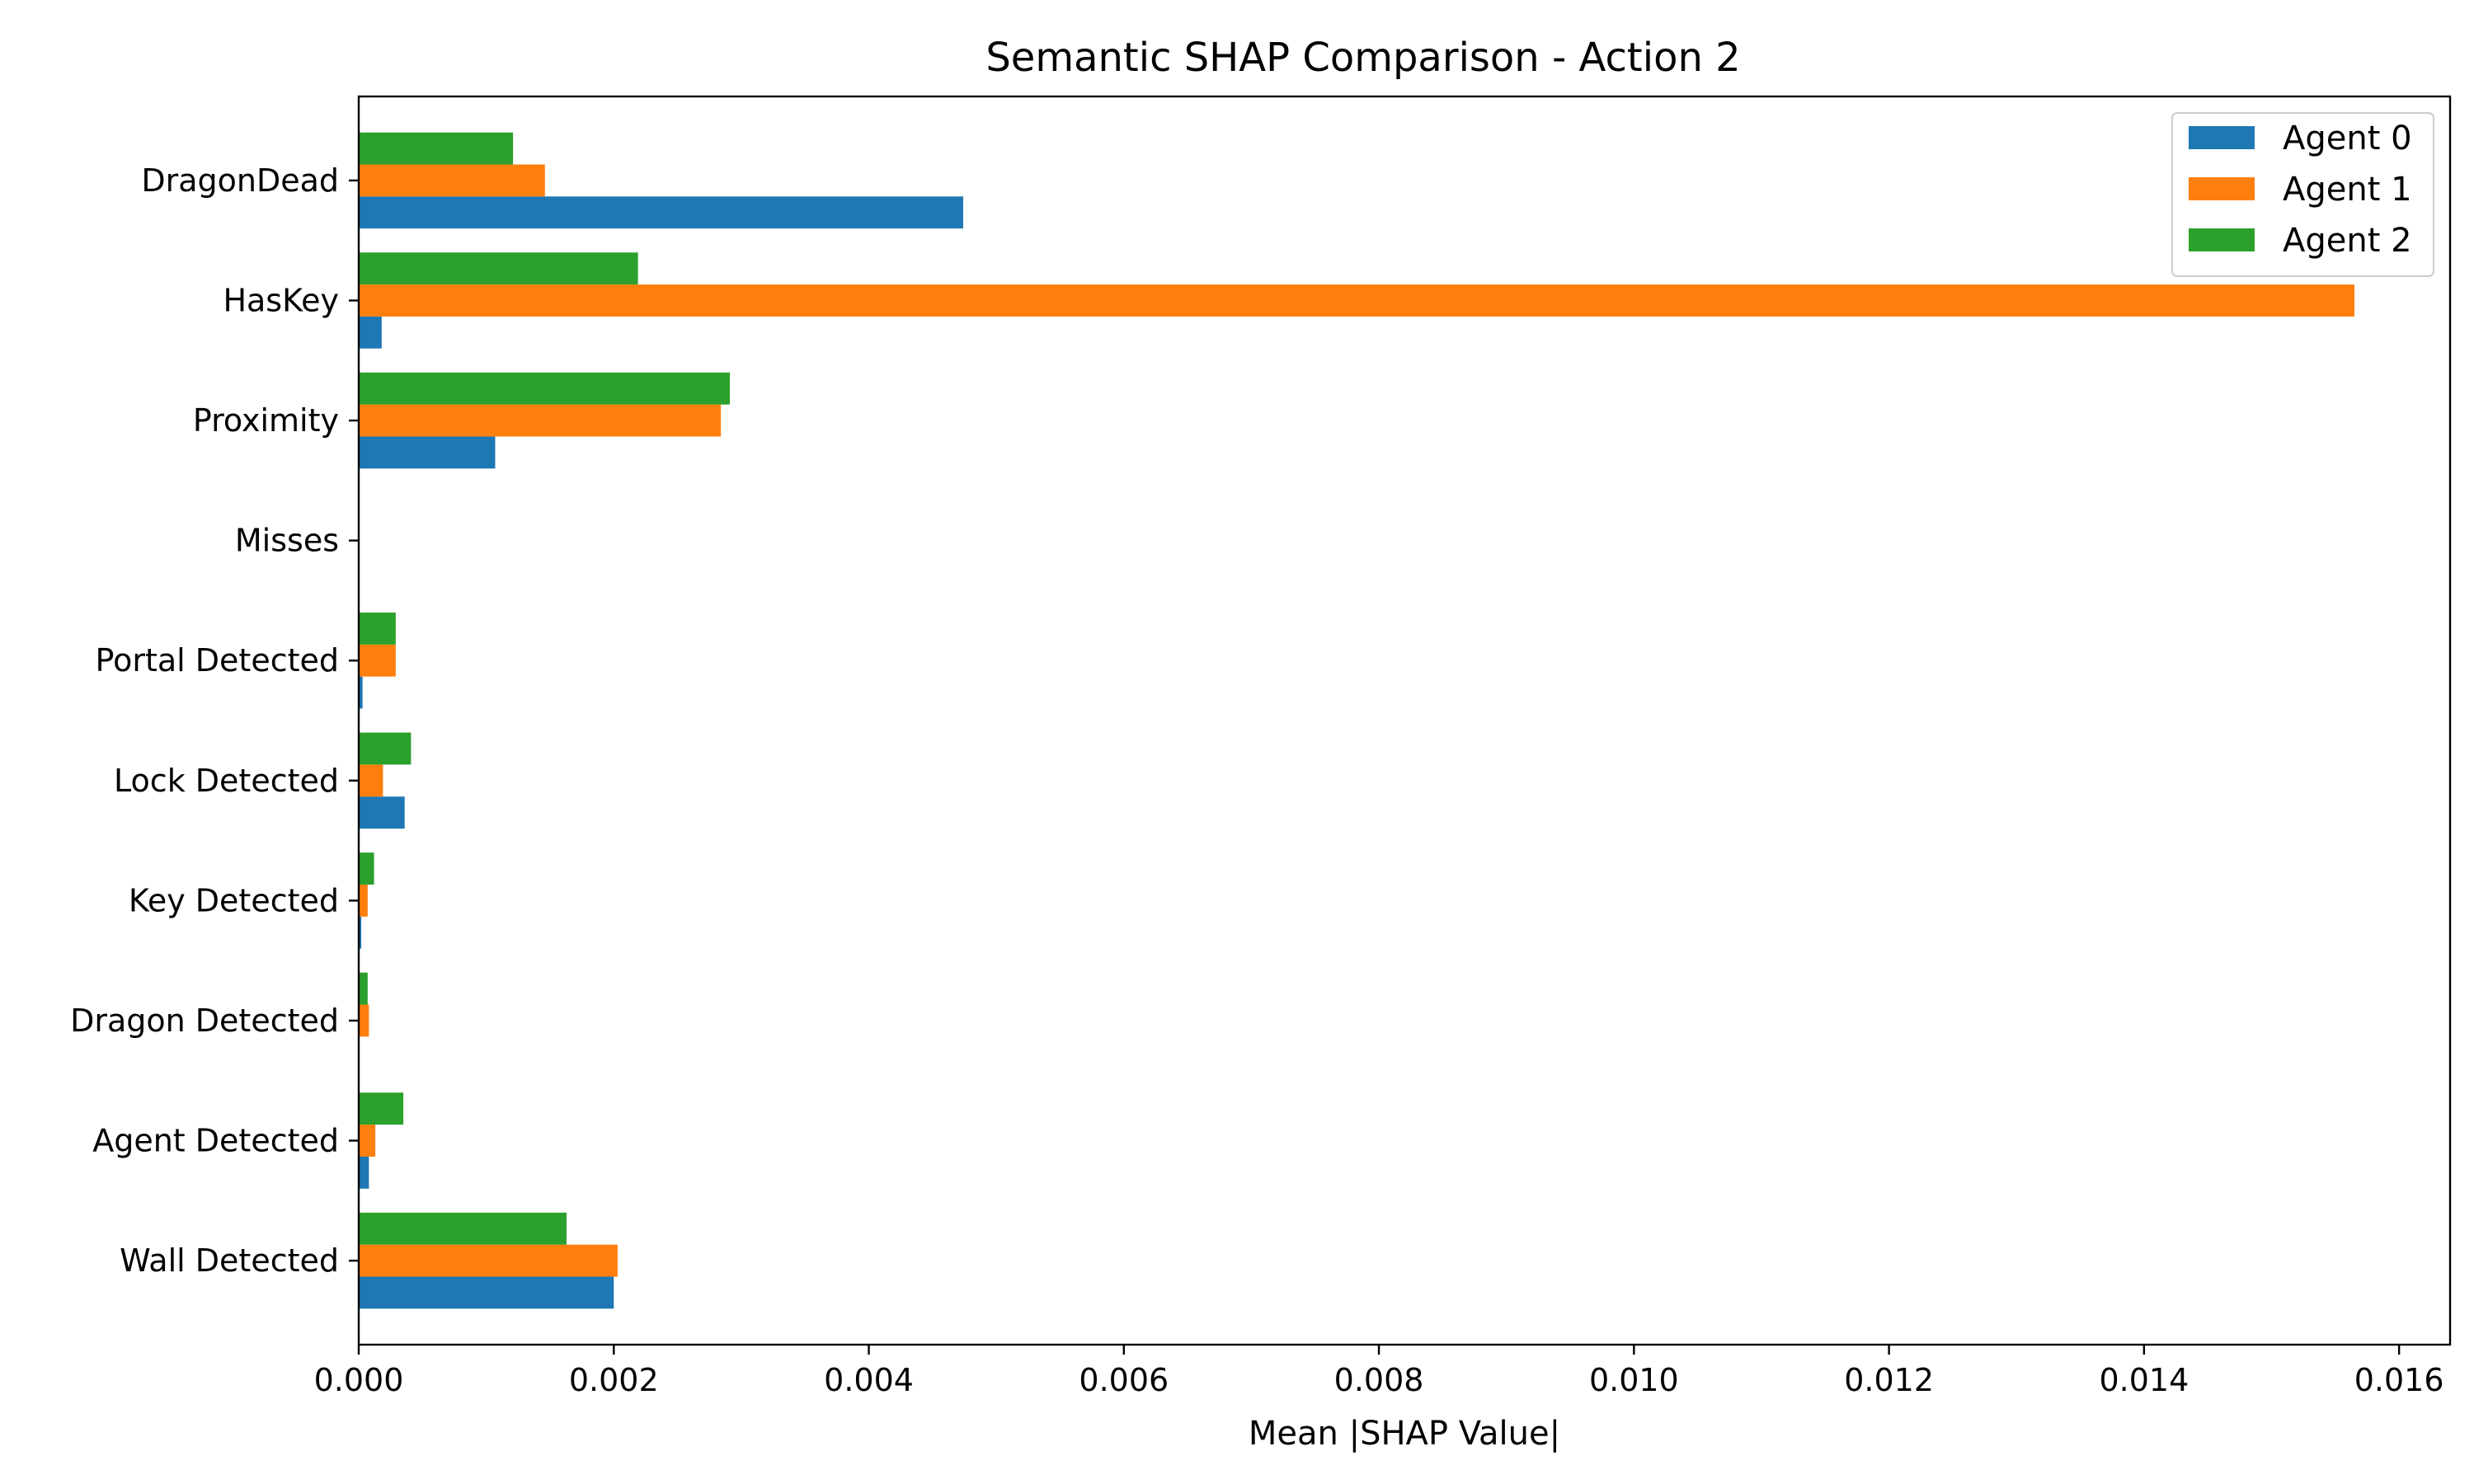 This screenshot has width=2474, height=1484. What do you see at coordinates (361, 692) in the screenshot?
I see `bar-agent-0-portal-detected` at bounding box center [361, 692].